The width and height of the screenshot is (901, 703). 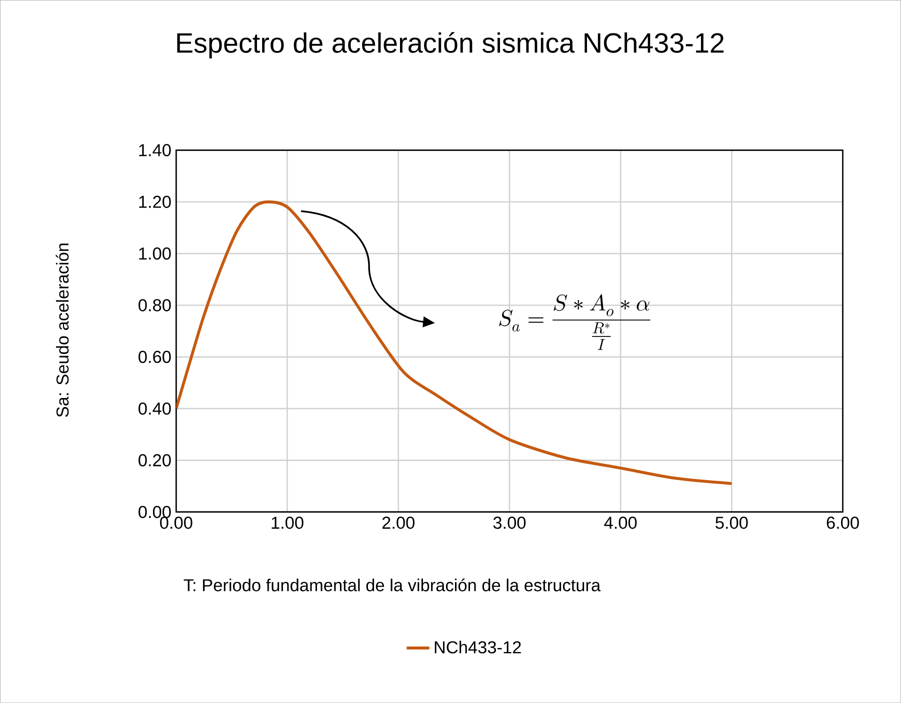 What do you see at coordinates (842, 522) in the screenshot?
I see `x-tick-label: 6.00` at bounding box center [842, 522].